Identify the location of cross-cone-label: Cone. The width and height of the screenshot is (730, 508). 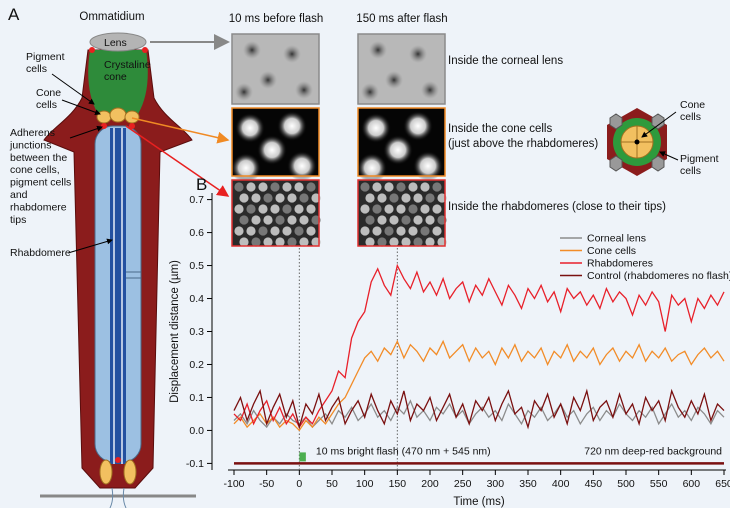
(692, 105).